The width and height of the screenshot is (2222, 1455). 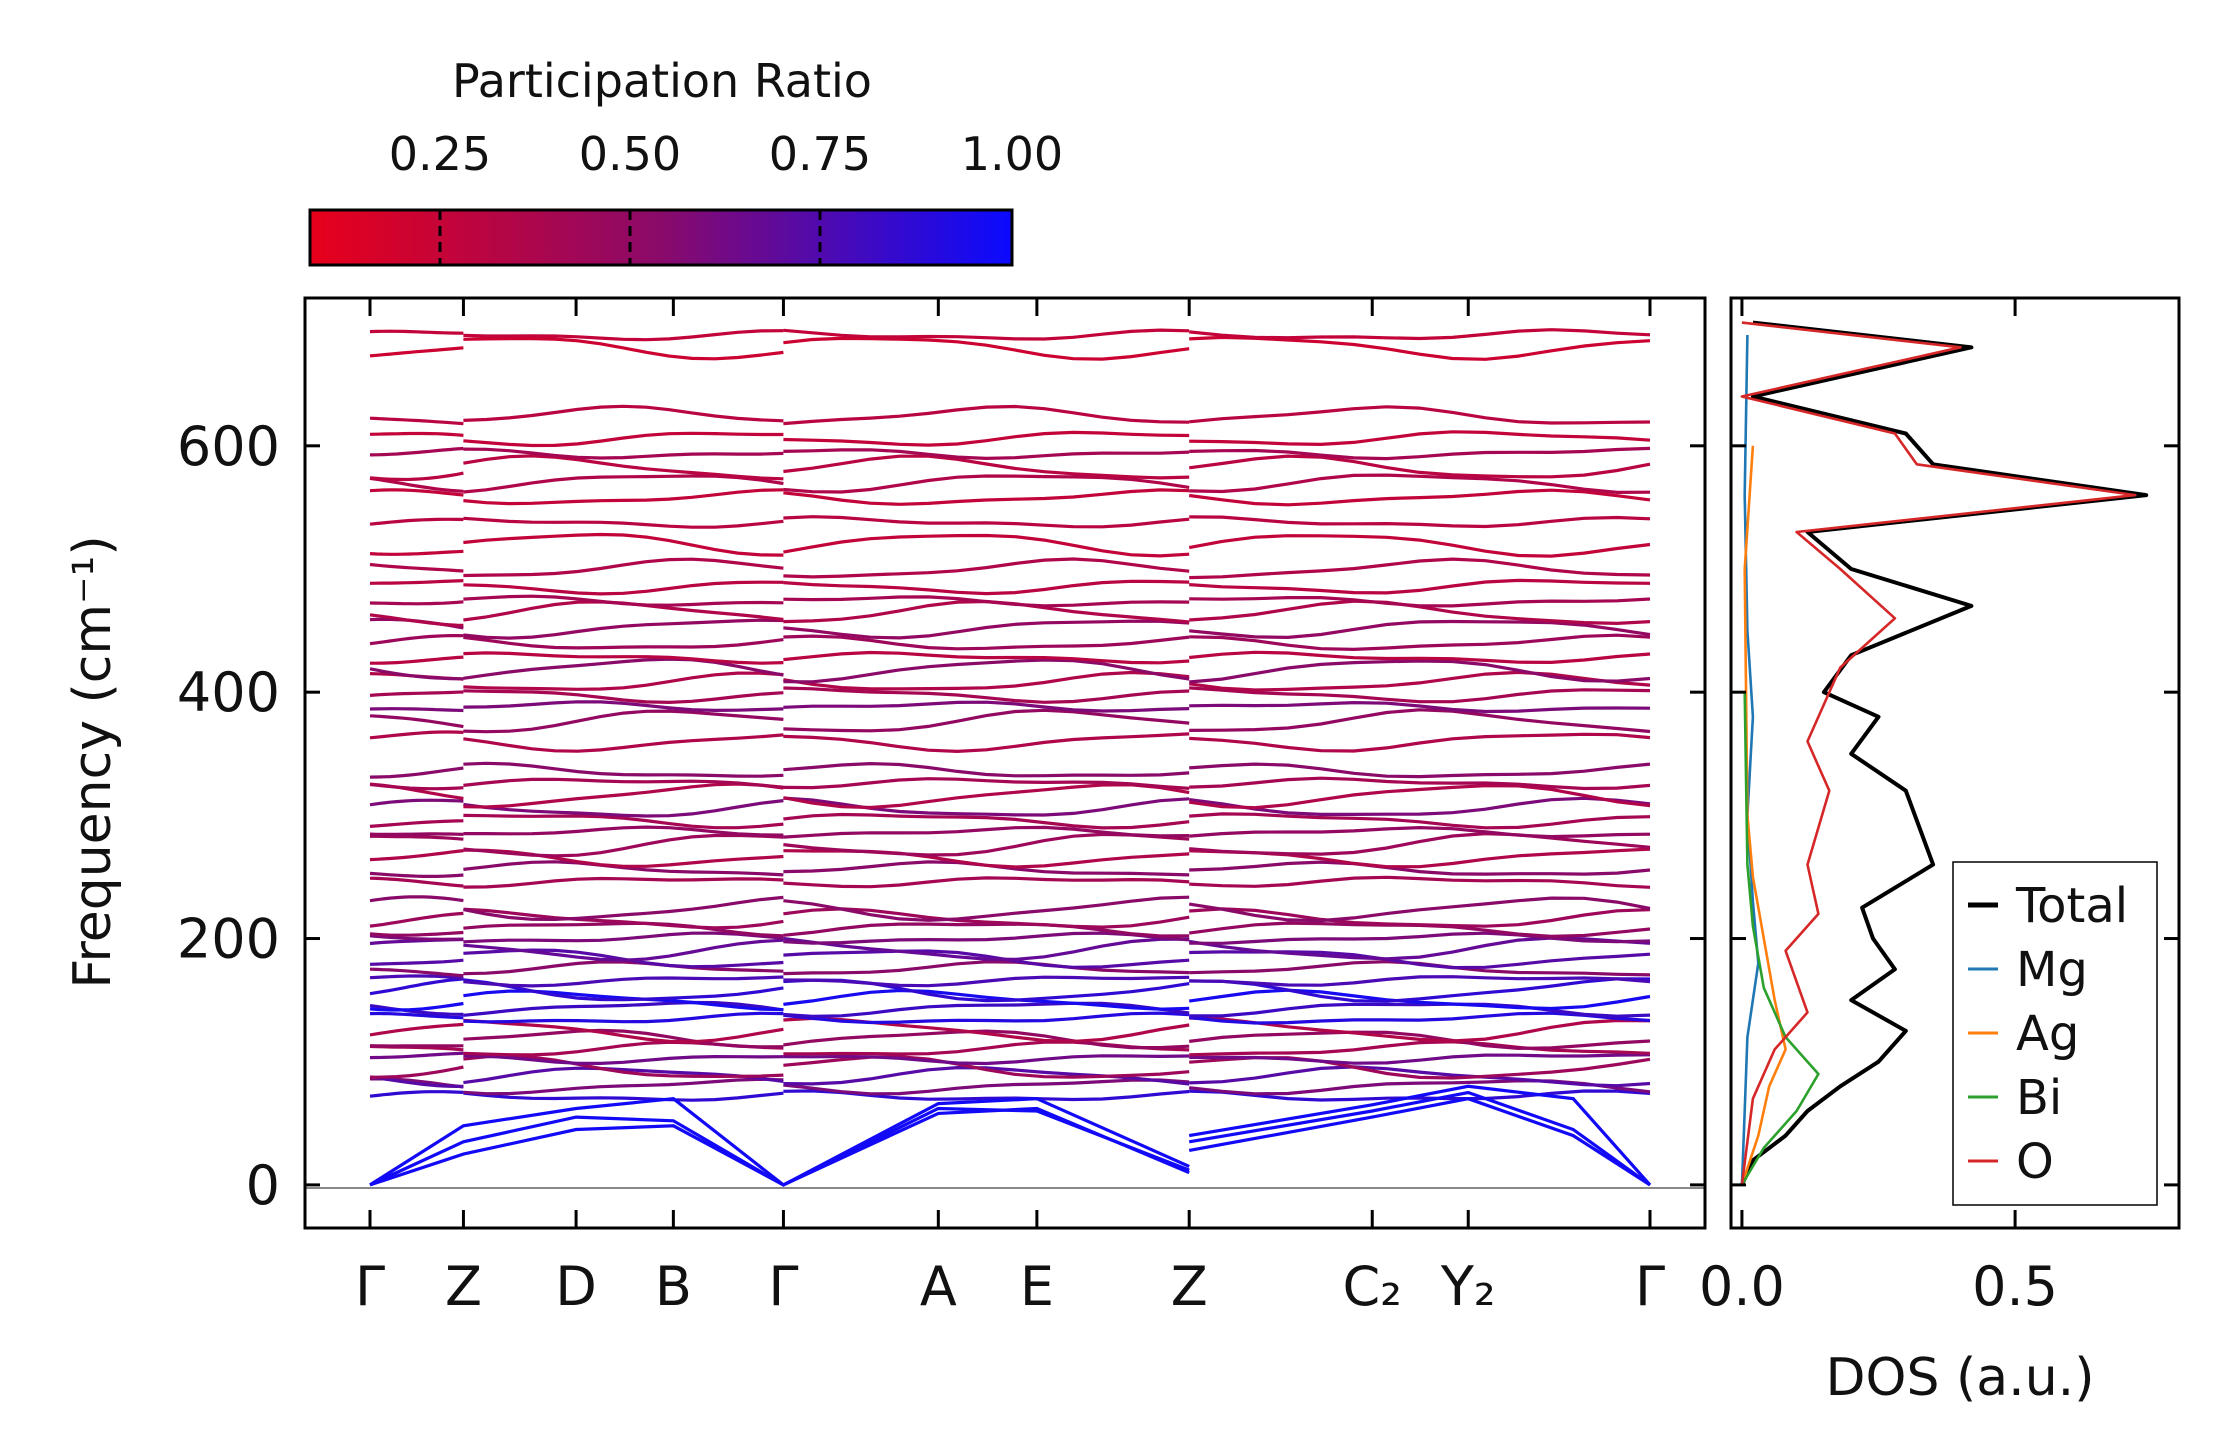 I want to click on legend-label: O, so click(x=2035, y=1162).